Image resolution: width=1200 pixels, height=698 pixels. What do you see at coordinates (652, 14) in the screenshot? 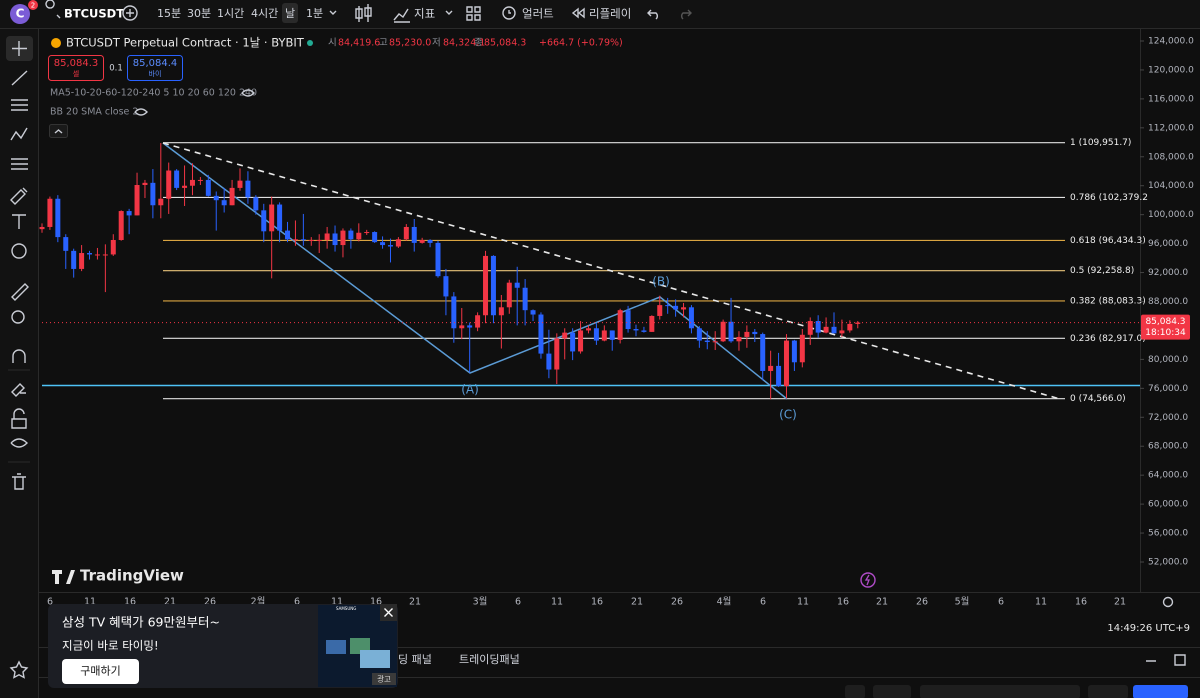
I see `undo-button` at bounding box center [652, 14].